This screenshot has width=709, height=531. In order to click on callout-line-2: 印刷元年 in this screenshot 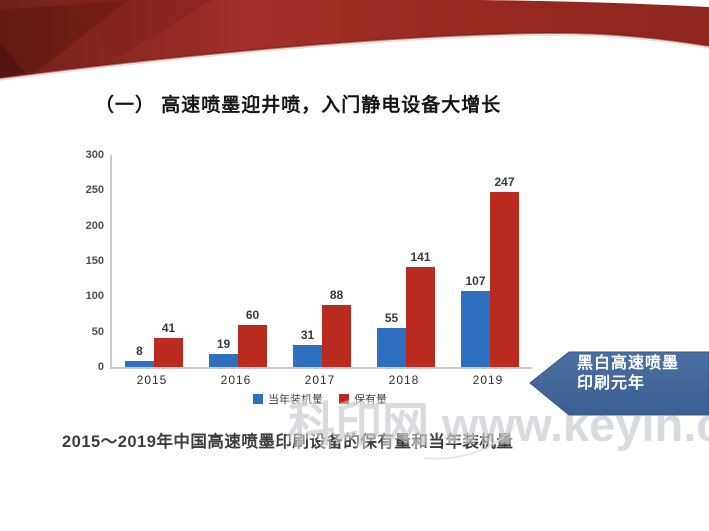, I will do `click(611, 383)`.